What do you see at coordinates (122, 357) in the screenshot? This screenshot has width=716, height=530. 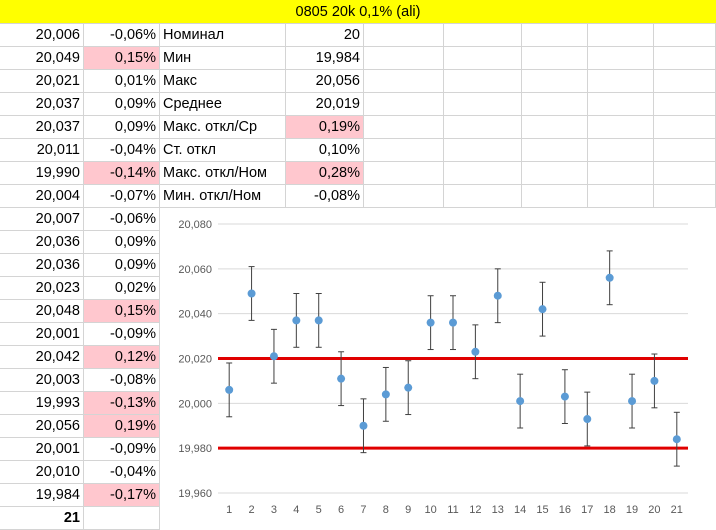 I see `deviation-cell: 0,12%` at bounding box center [122, 357].